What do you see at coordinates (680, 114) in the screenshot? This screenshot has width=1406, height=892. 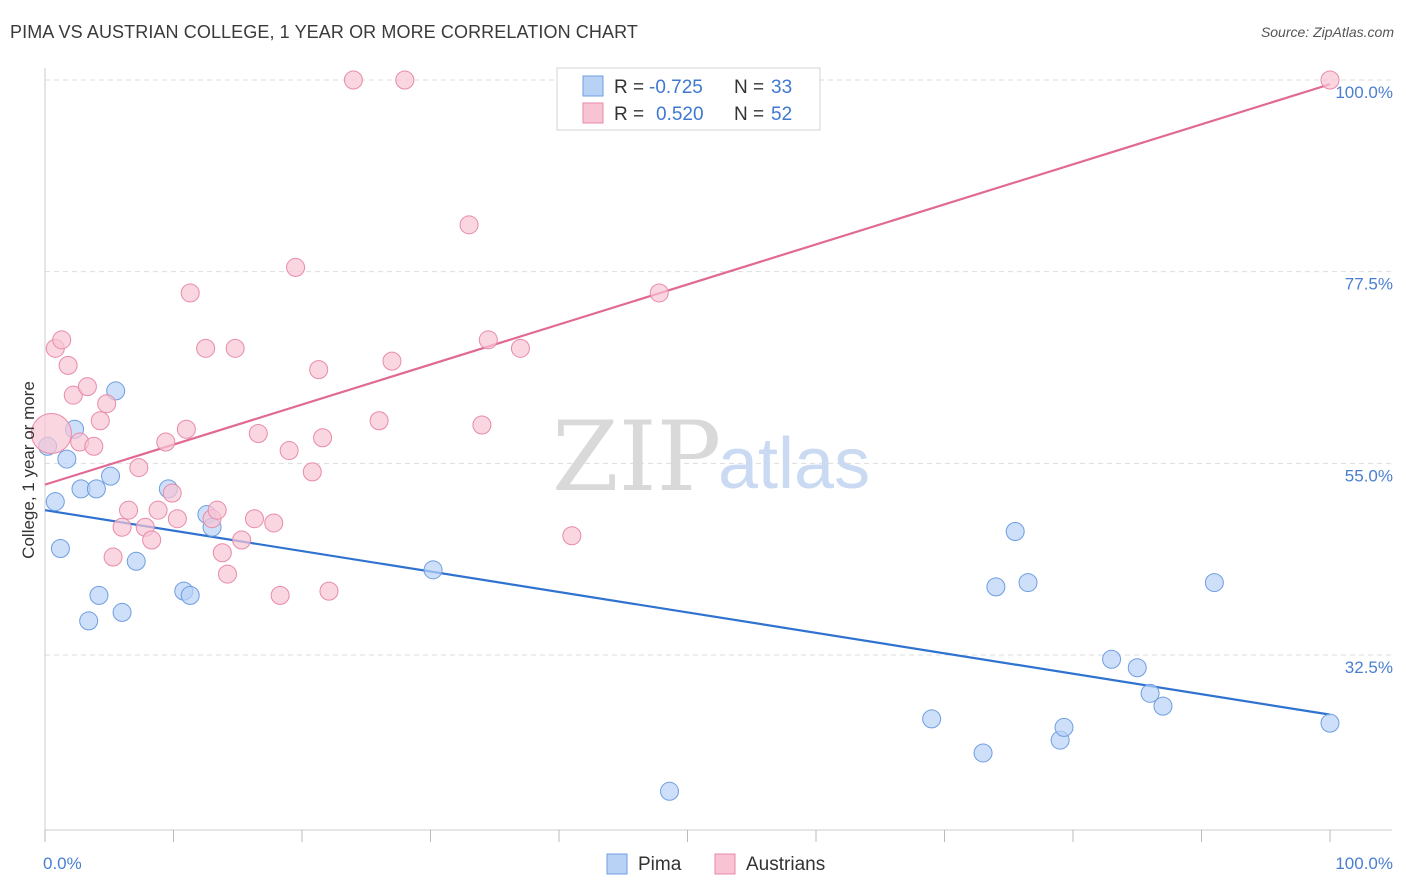 I see `legend-r-value-austrian: 0.520` at bounding box center [680, 114].